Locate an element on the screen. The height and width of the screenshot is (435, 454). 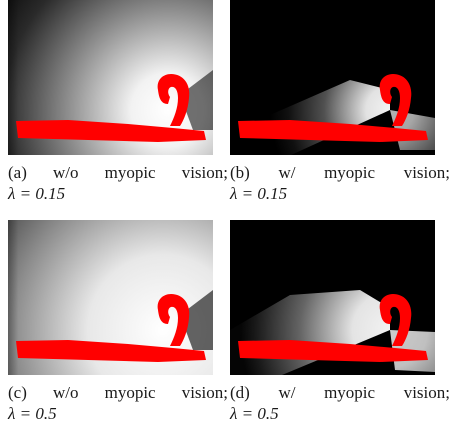
caption-label: (a) is located at coordinates (17, 172).